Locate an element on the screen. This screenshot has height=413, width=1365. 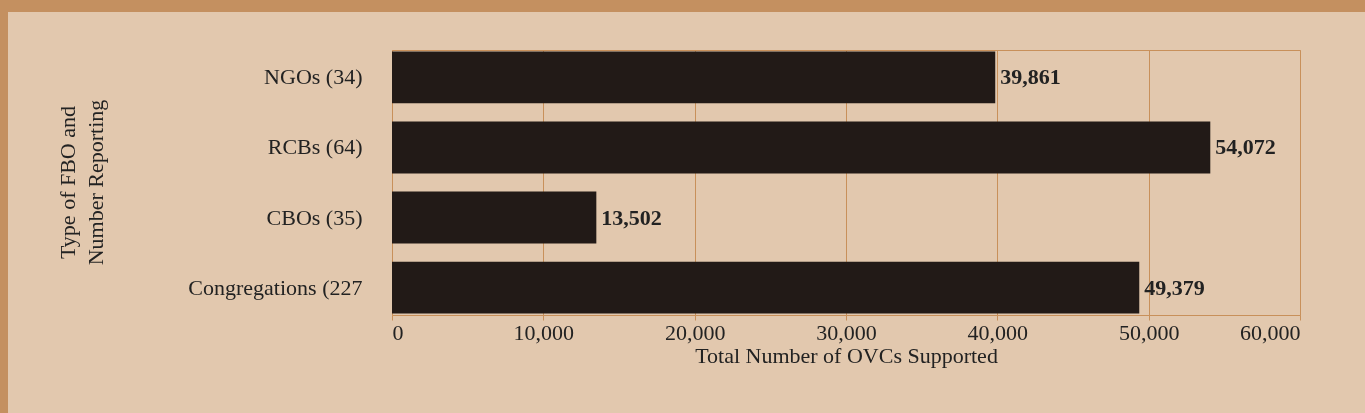
y-axis-title: Type of FBO and Number Reporting is located at coordinates (81, 182).